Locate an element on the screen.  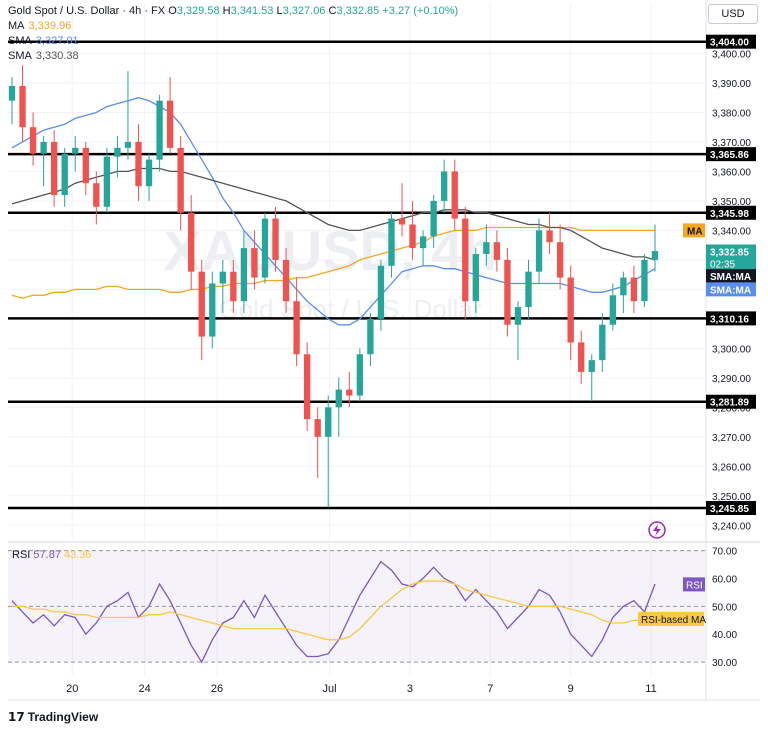
open-value: 3,329.58 is located at coordinates (198, 11).